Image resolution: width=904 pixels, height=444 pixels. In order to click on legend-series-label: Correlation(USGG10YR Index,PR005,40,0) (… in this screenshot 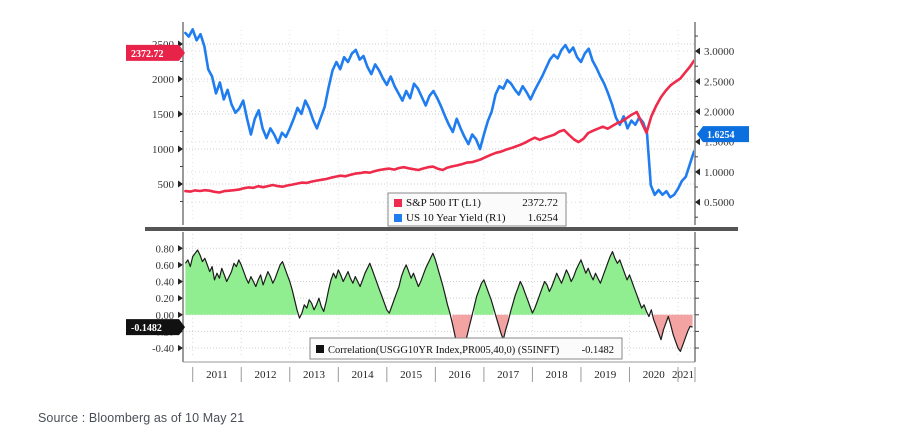, I will do `click(444, 350)`.